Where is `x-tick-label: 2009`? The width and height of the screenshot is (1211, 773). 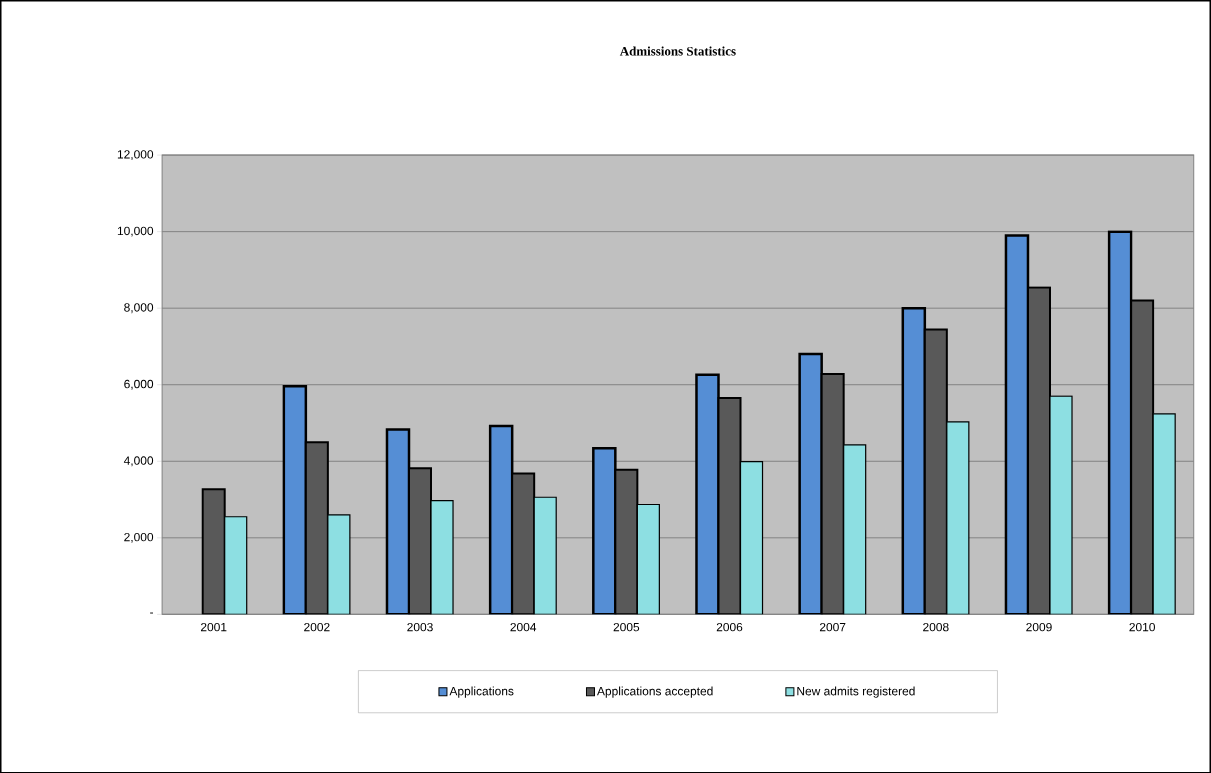 x-tick-label: 2009 is located at coordinates (1039, 627).